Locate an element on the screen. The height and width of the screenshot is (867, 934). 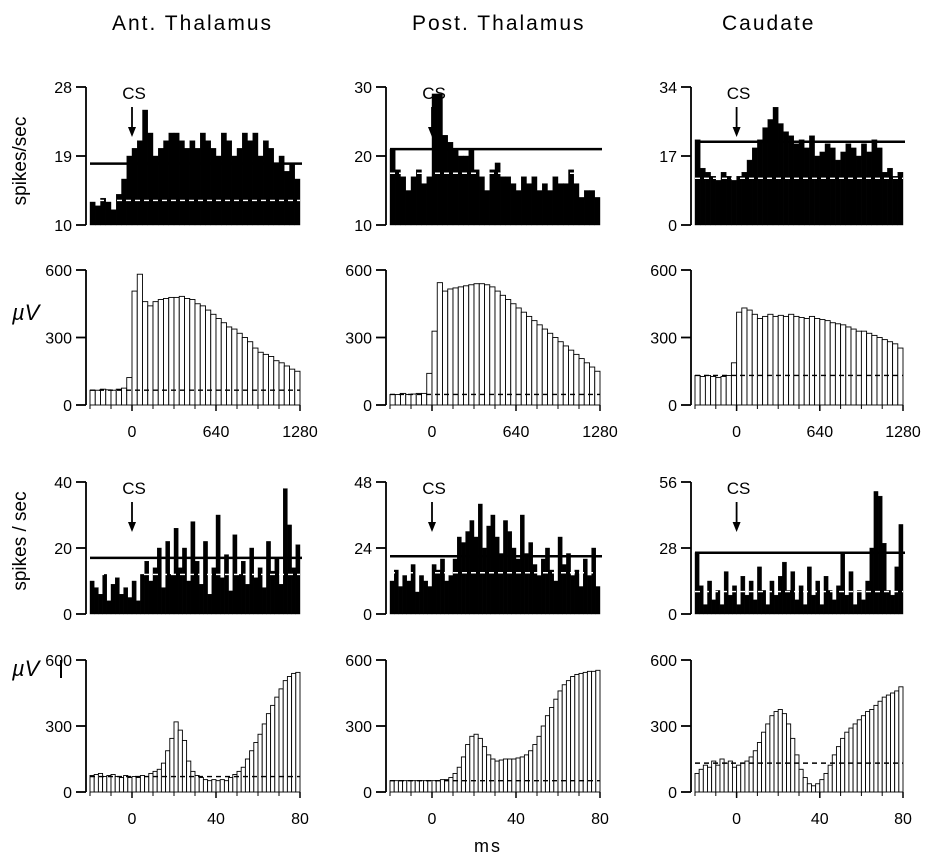
panel4-cs-arrow-head is located at coordinates (736, 132).